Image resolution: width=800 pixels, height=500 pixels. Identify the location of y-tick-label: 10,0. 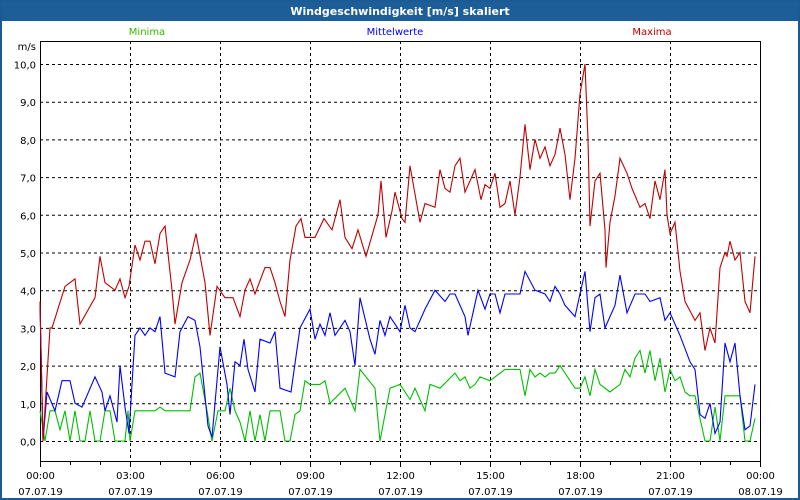
(25, 66).